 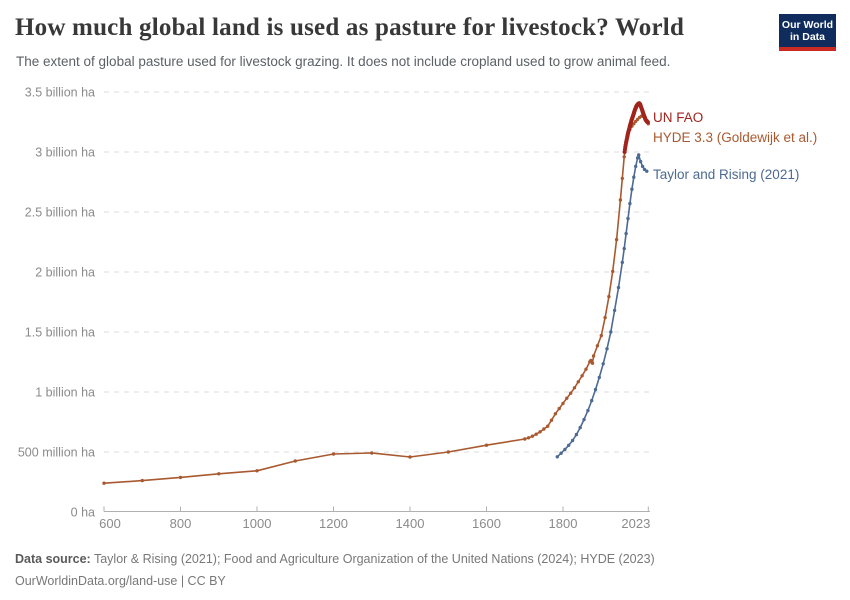 I want to click on owid-logo-line1: Our World, so click(x=807, y=24).